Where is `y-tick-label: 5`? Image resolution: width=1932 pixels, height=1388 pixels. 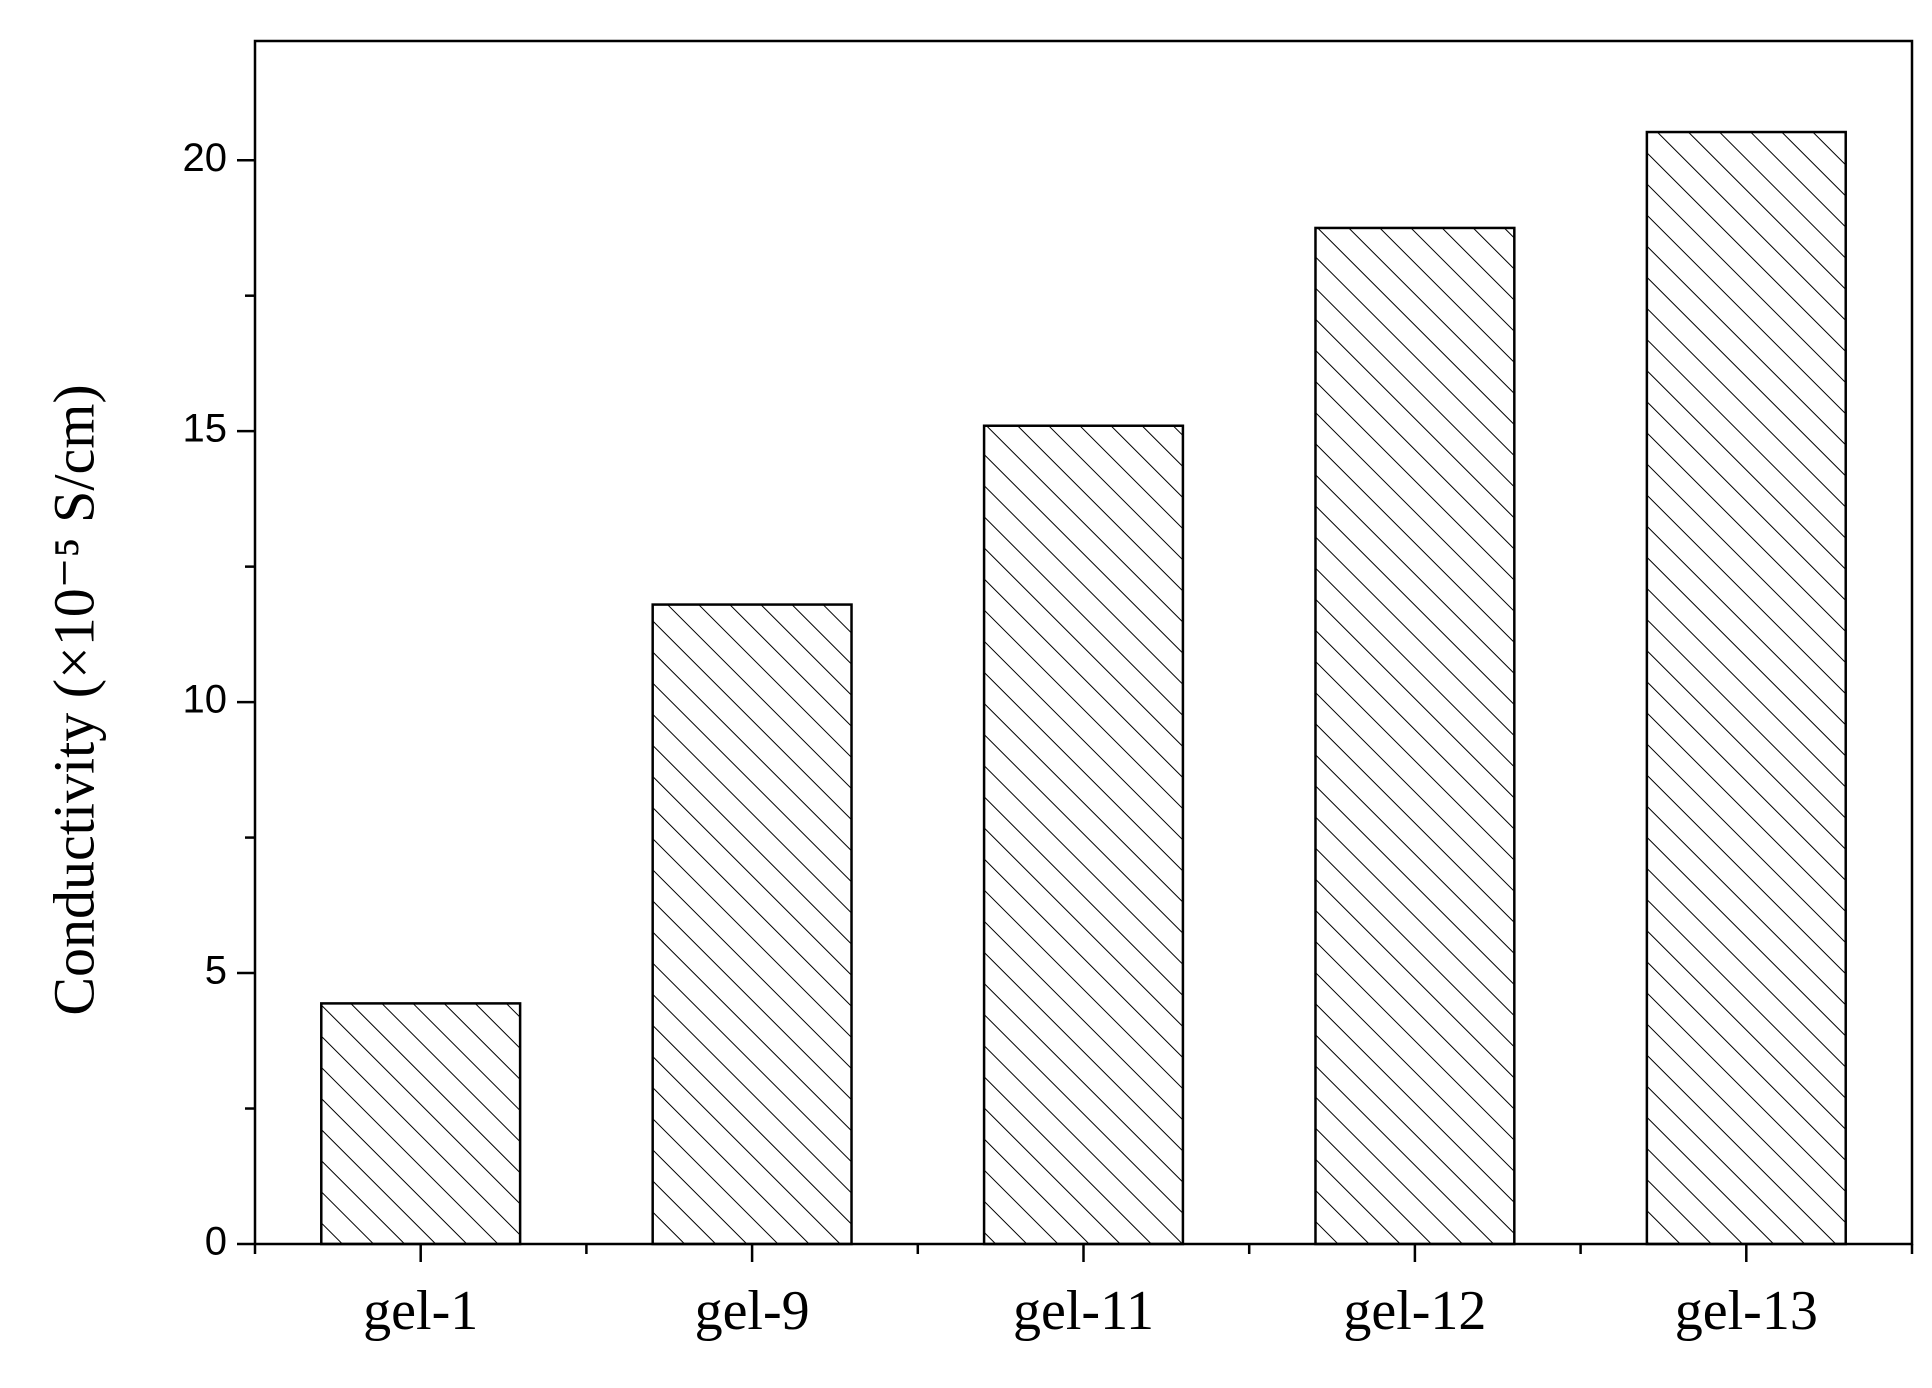
y-tick-label: 5 is located at coordinates (216, 971).